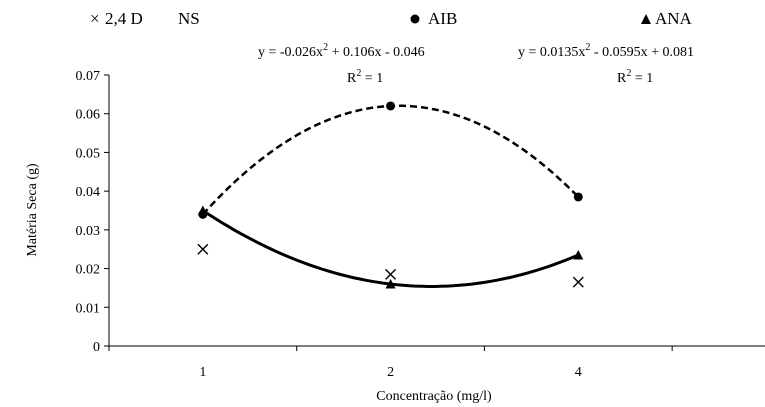  Describe the element at coordinates (365, 77) in the screenshot. I see `aib-r2: R2 = 1` at that location.